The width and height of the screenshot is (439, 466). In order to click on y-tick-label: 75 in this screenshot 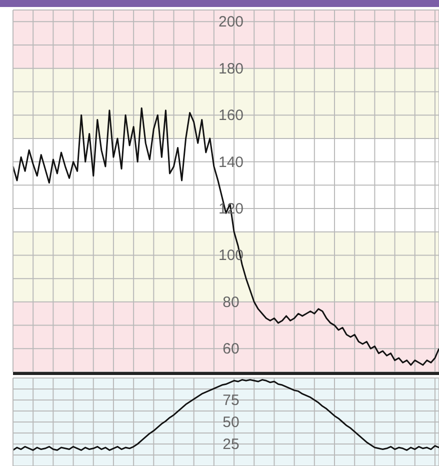, I will do `click(231, 400)`.